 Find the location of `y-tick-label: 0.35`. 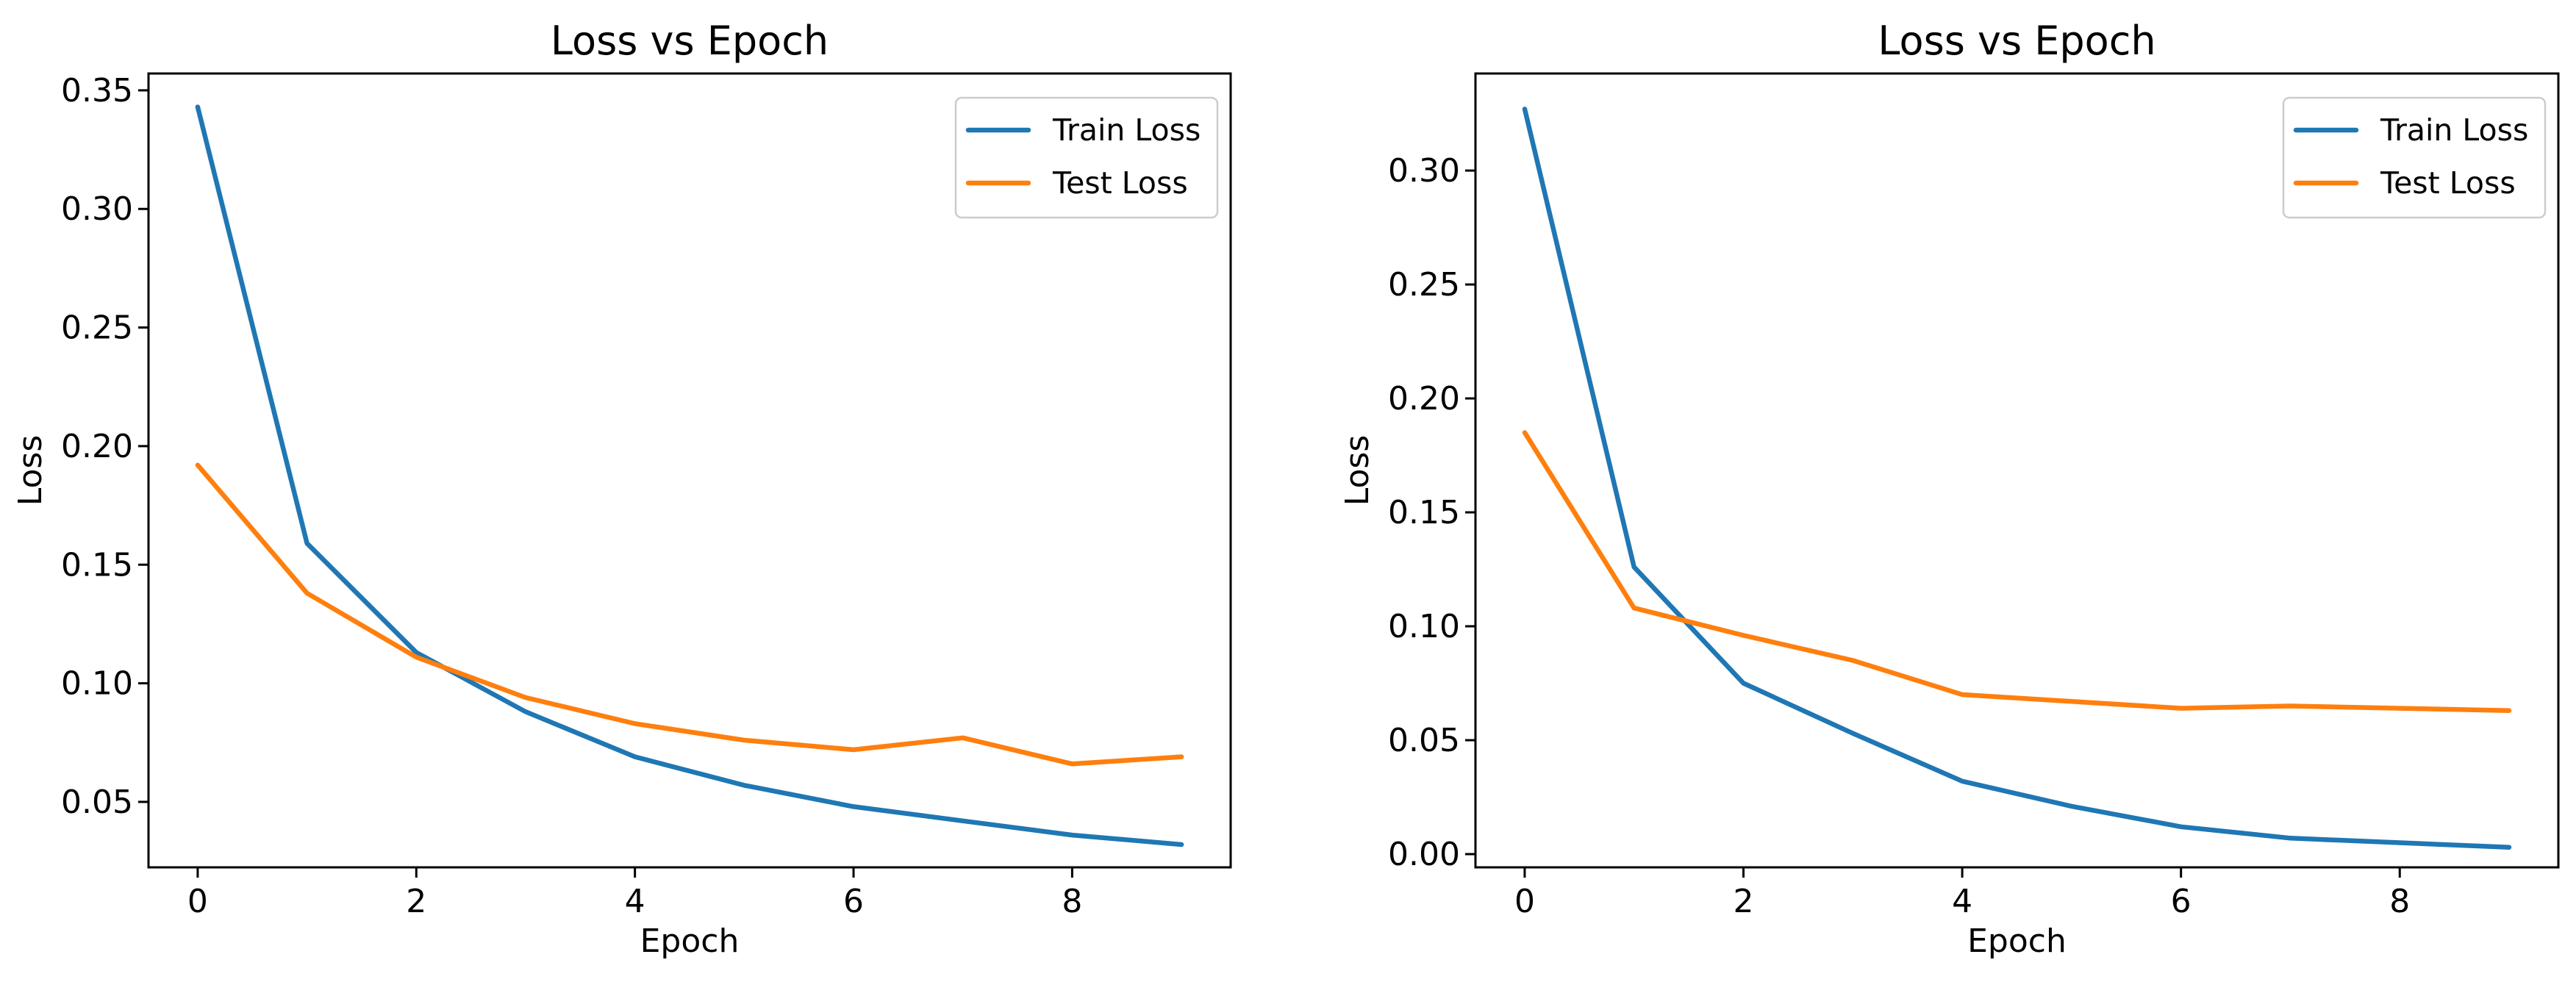

y-tick-label: 0.35 is located at coordinates (97, 91).